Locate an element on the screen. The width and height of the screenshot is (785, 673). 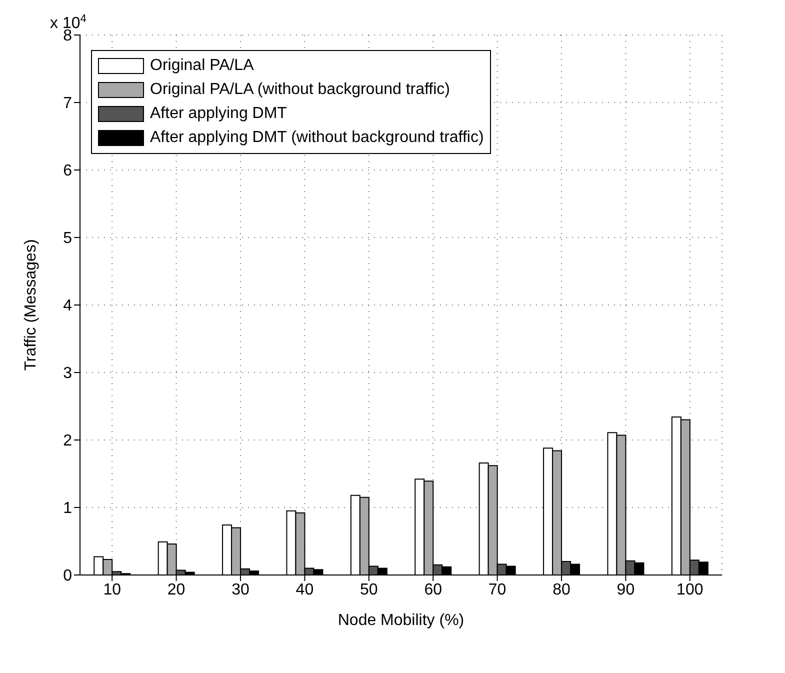
legend-label: Original PA/LA (without background traffic) is located at coordinates (300, 90).